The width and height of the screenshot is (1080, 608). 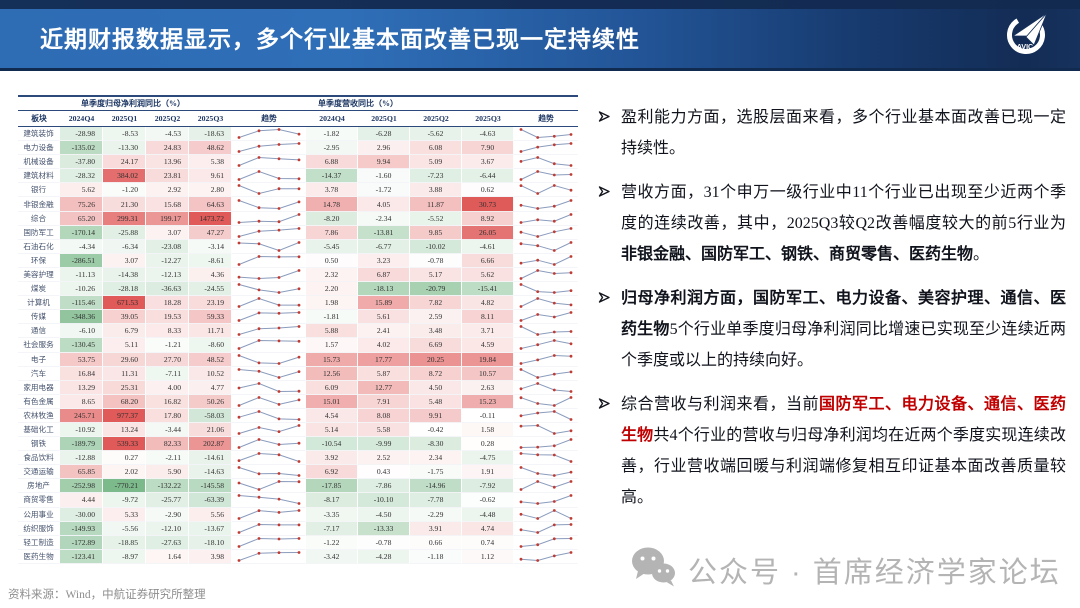 I want to click on profit-cell: -115.46, so click(x=81, y=303).